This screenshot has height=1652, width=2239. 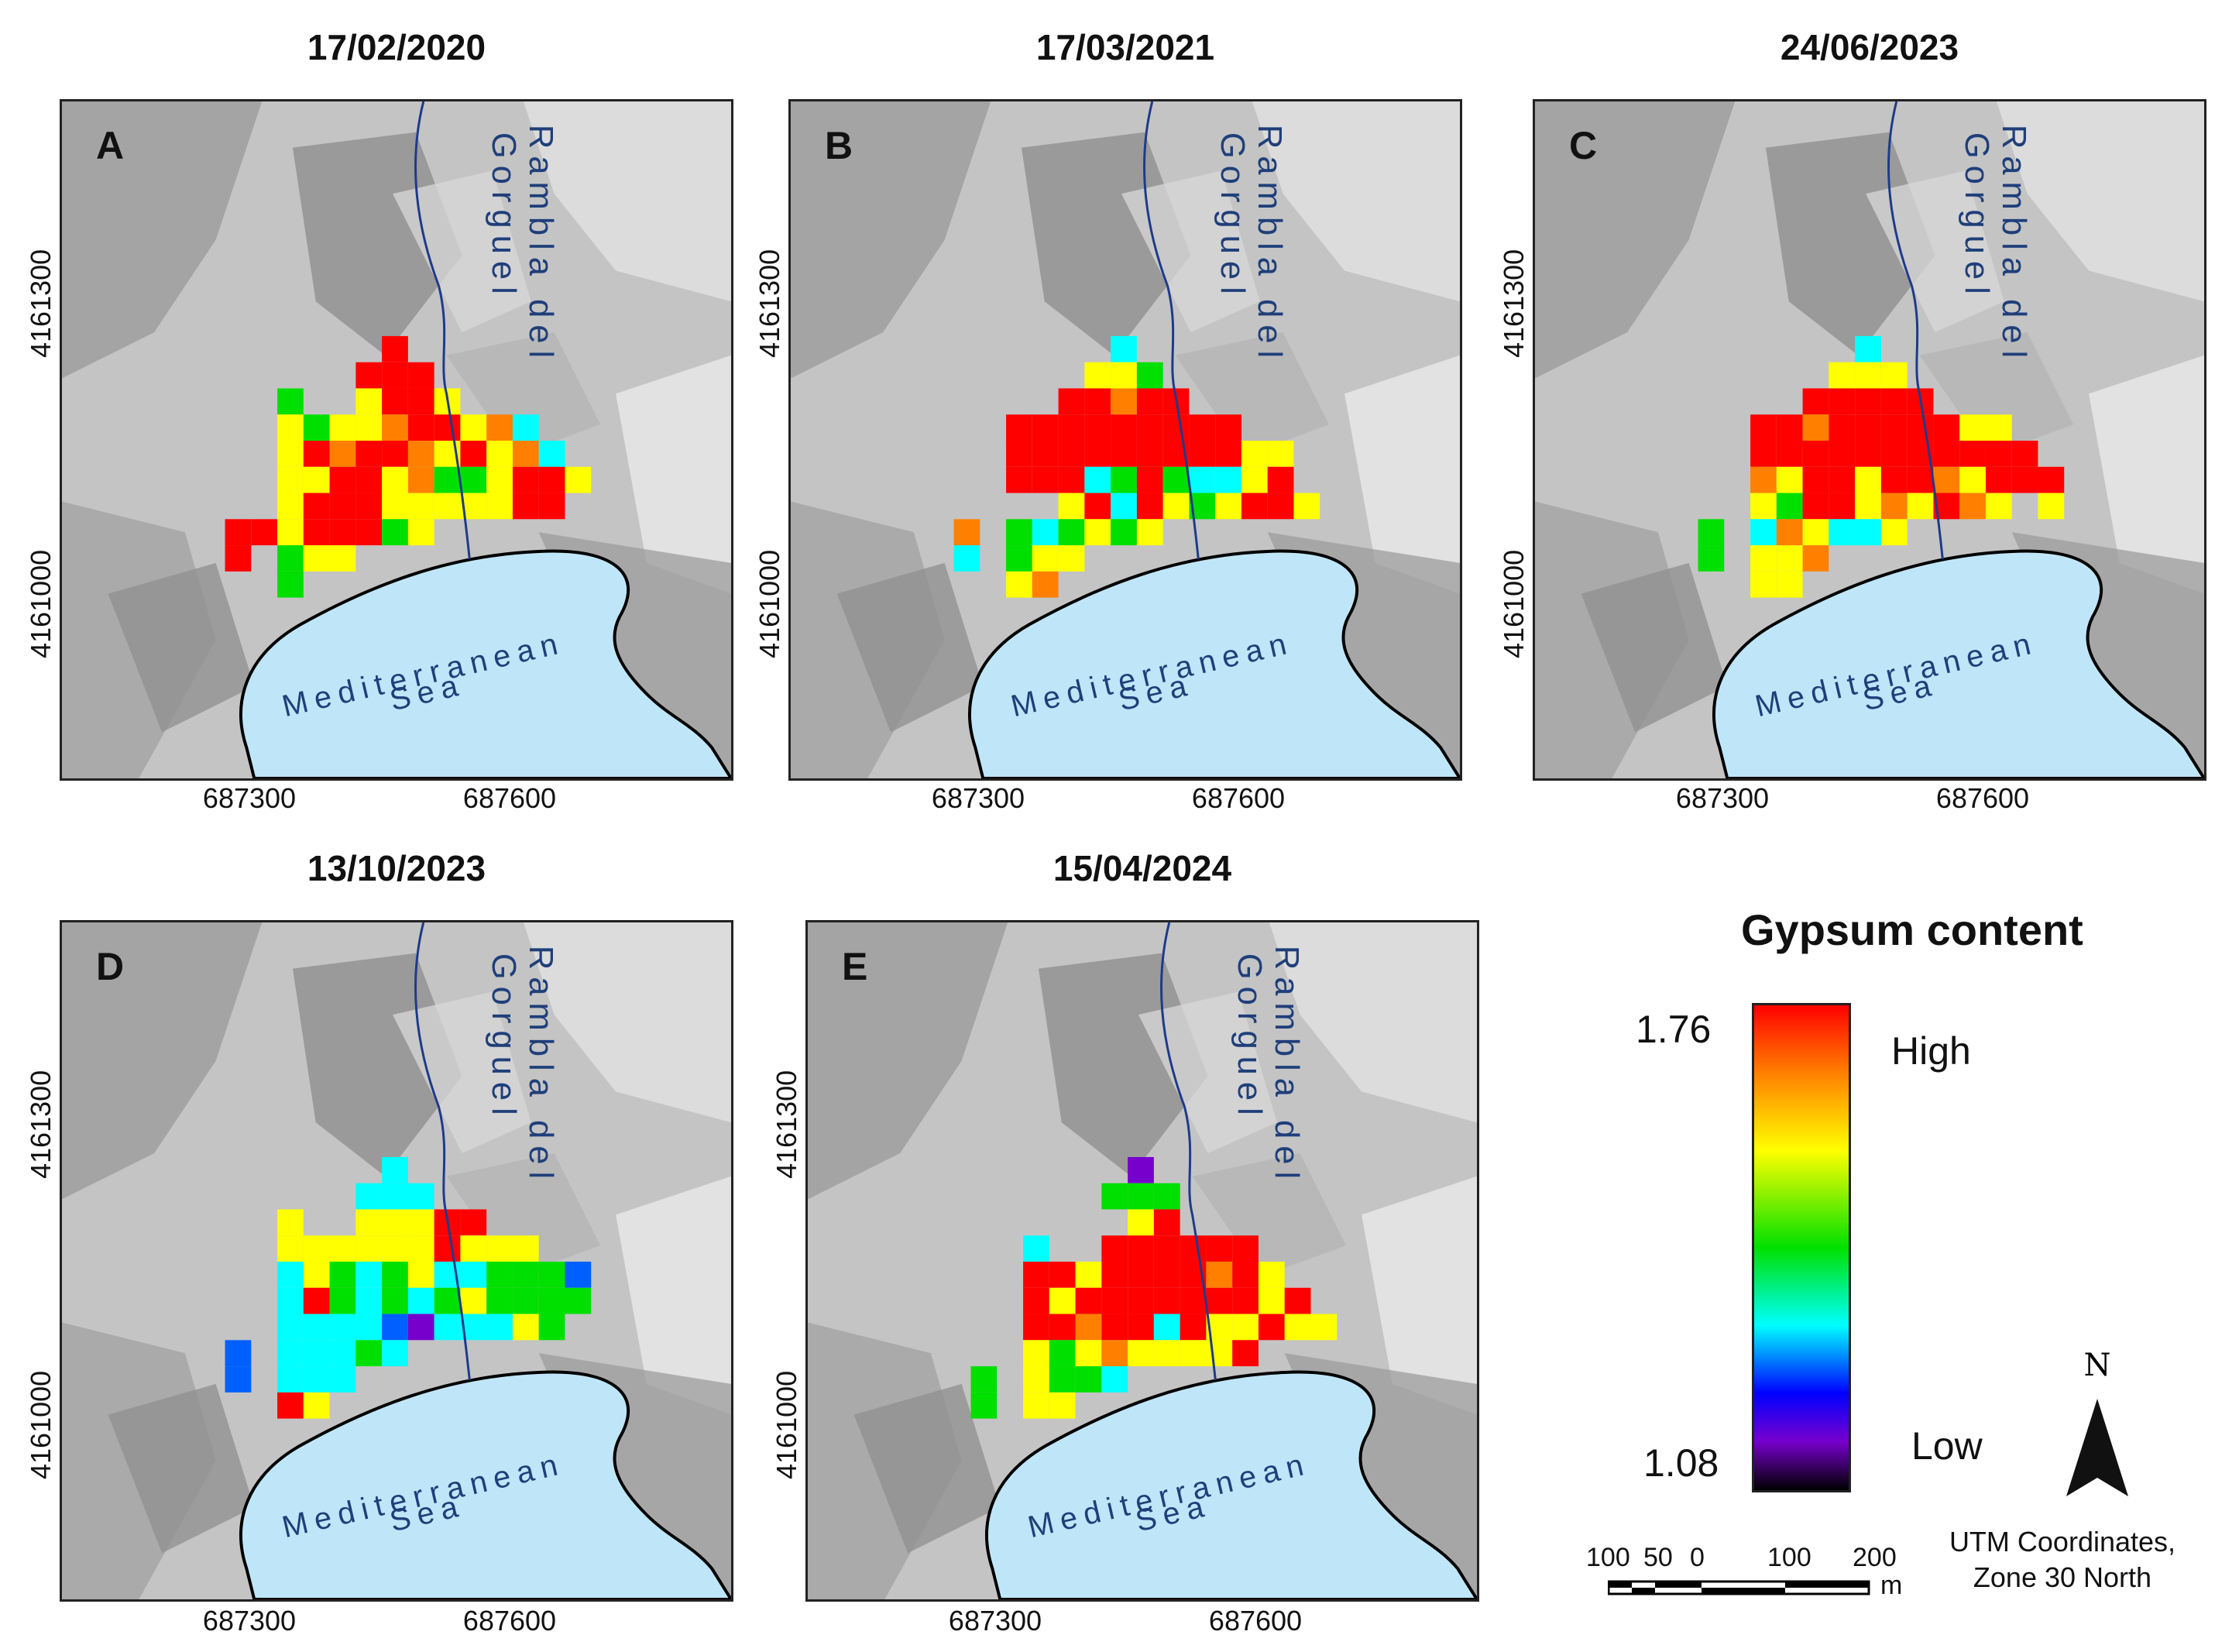 What do you see at coordinates (110, 145) in the screenshot?
I see `panel-letter: A` at bounding box center [110, 145].